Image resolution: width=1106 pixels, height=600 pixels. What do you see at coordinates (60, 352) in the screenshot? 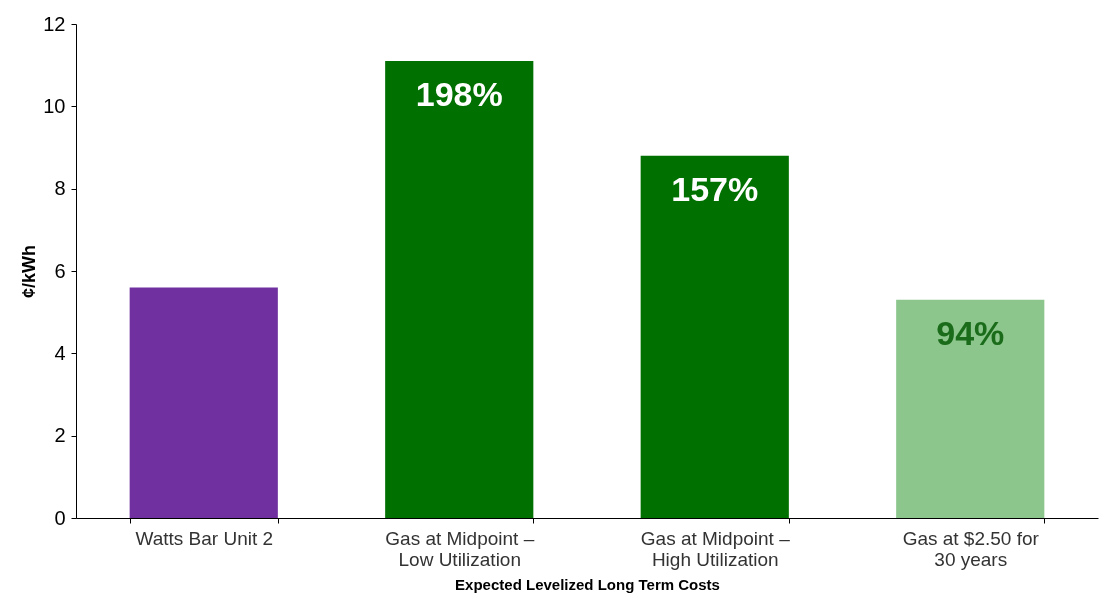
I see `y-tick-label: 4` at bounding box center [60, 352].